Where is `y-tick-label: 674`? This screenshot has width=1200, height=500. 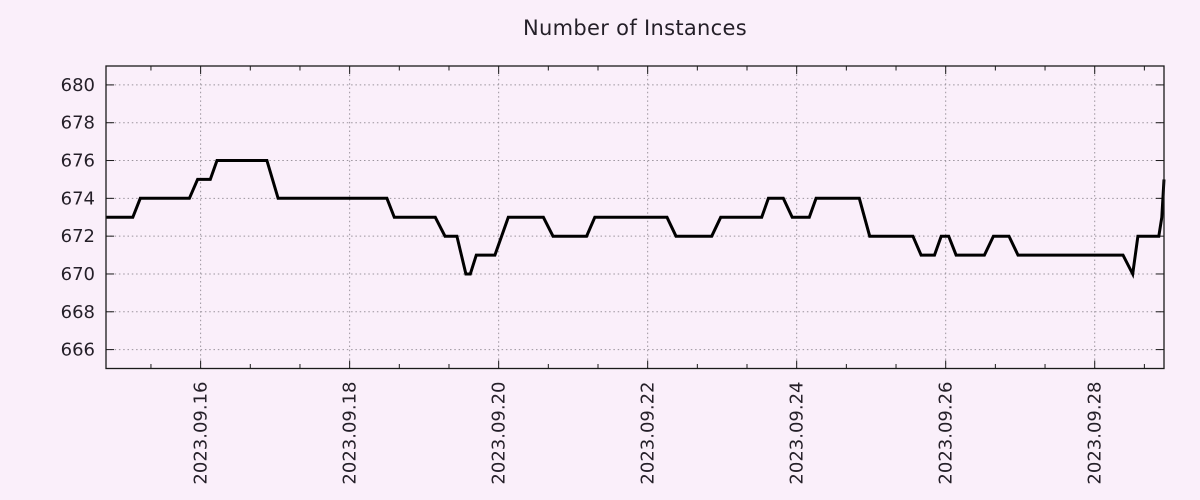
y-tick-label: 674 is located at coordinates (78, 198).